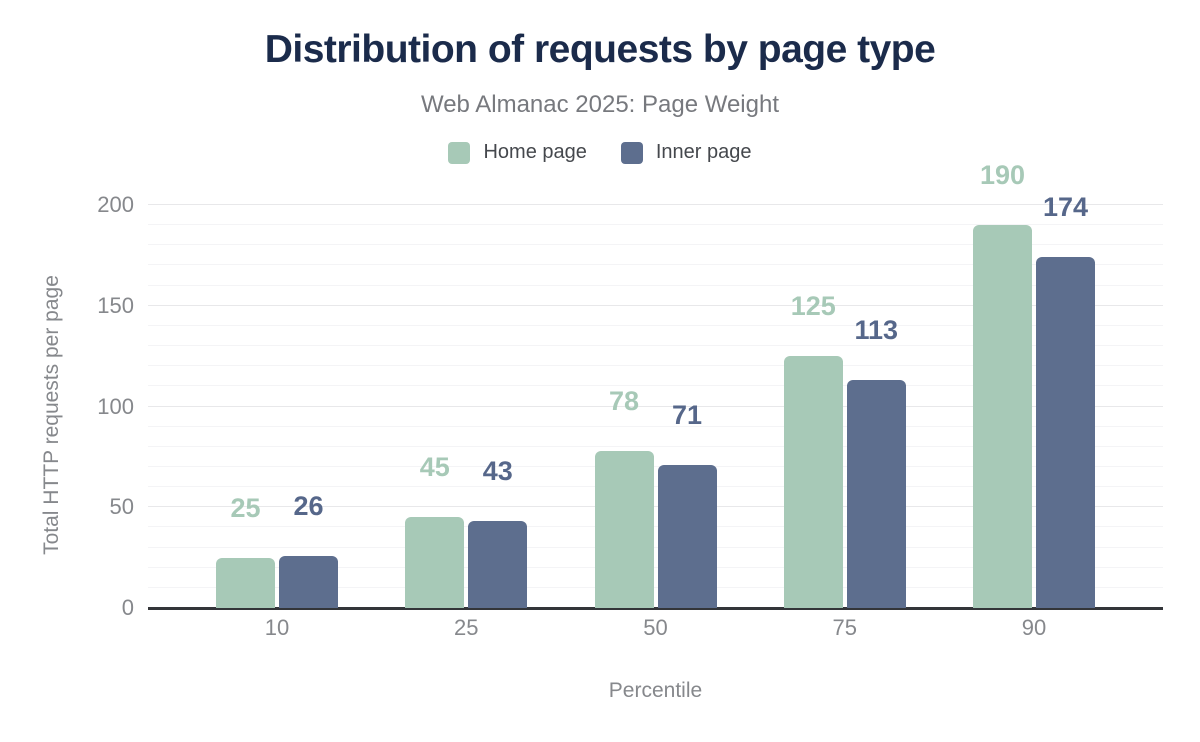 Image resolution: width=1200 pixels, height=742 pixels. Describe the element at coordinates (624, 400) in the screenshot. I see `bar-value-label-home-page: 78` at that location.